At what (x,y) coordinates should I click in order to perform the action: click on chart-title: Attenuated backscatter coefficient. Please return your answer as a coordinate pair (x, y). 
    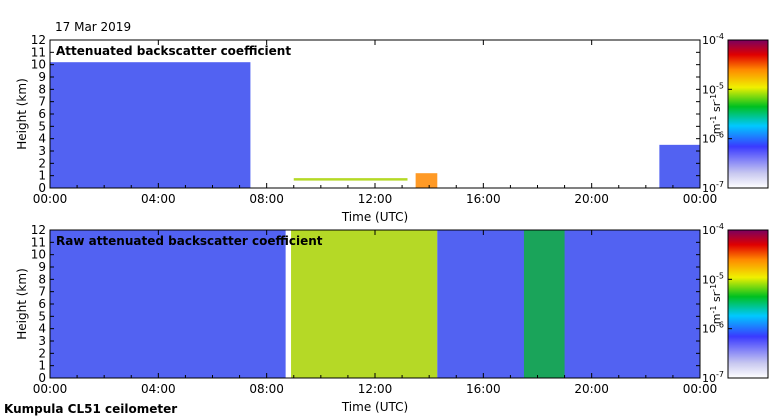
    Looking at the image, I should click on (173, 51).